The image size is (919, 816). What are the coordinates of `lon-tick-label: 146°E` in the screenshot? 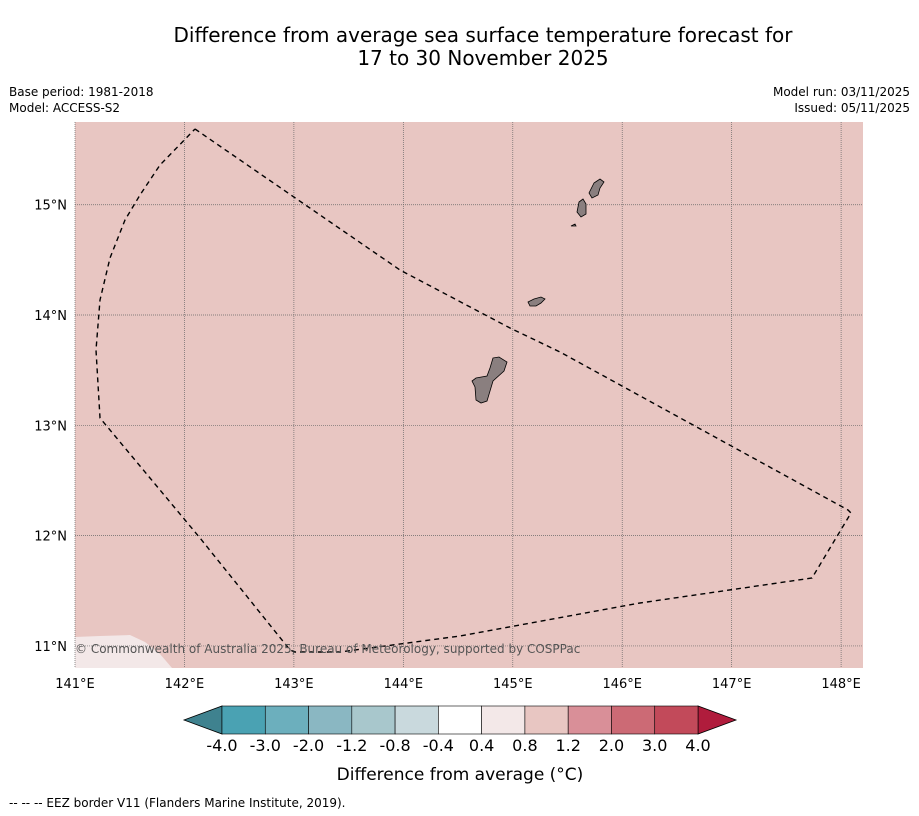 It's located at (622, 684).